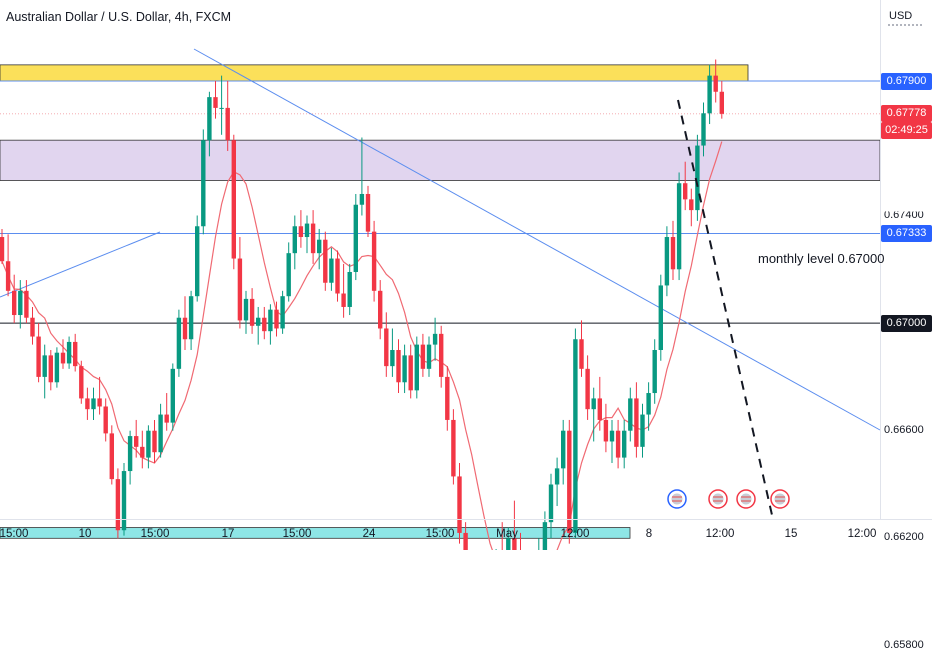  What do you see at coordinates (906, 234) in the screenshot?
I see `price-tag-0-67333: 0.67333` at bounding box center [906, 234].